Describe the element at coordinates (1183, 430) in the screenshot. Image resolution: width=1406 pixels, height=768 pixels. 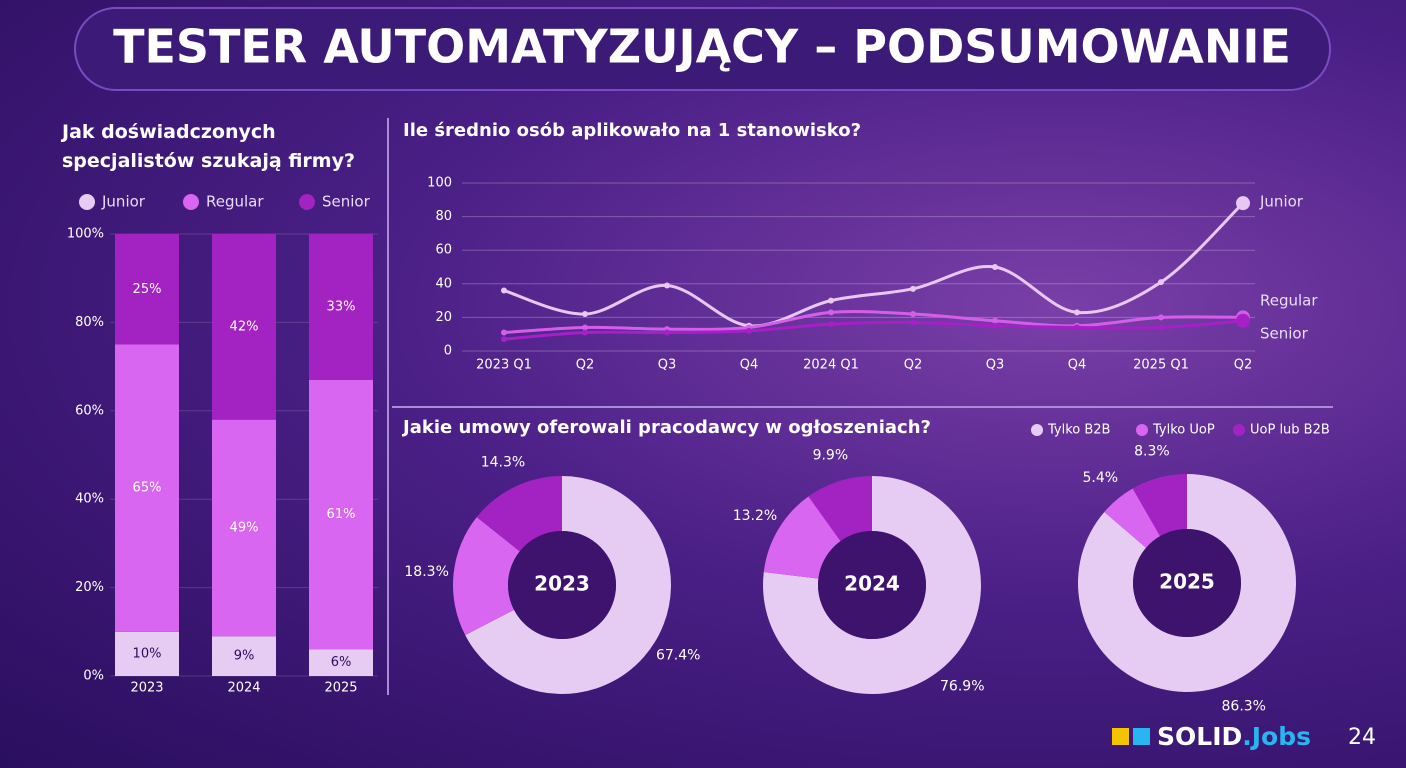
I see `legend-label: Tylko UoP` at that location.